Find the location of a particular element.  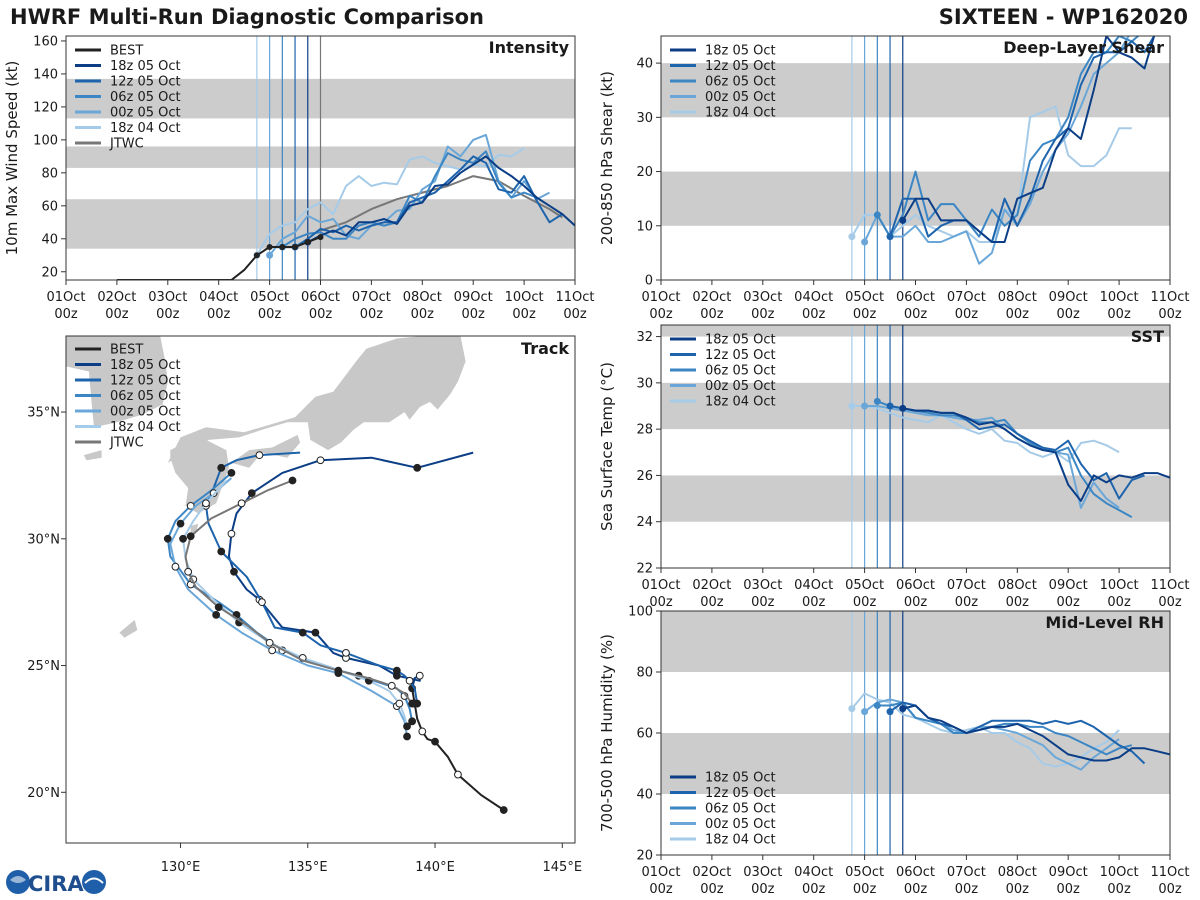

intensity-best-marker is located at coordinates (295, 247).